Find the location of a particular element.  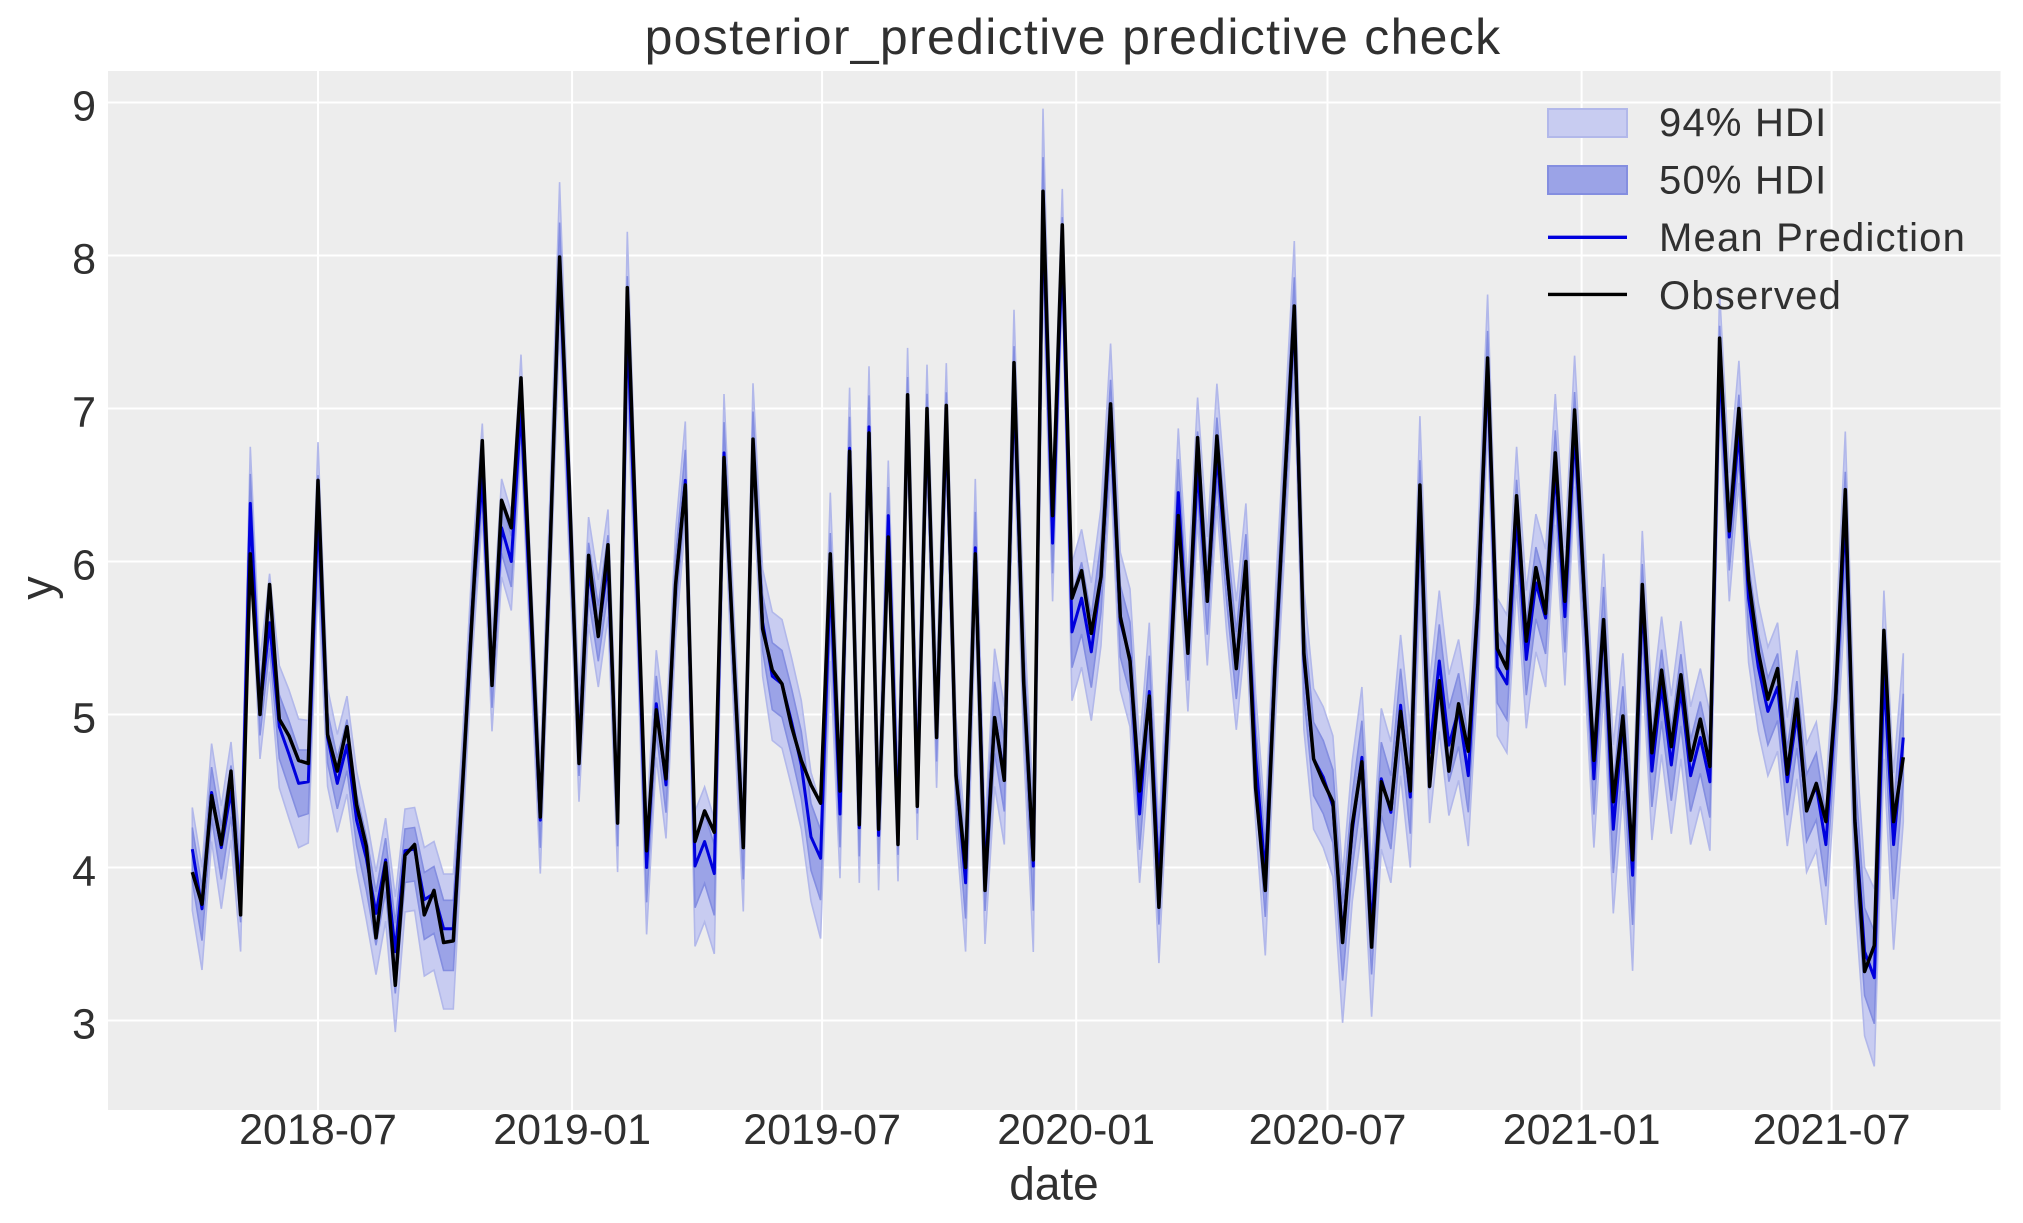

svg-text: 2020-07 is located at coordinates (1328, 1130).